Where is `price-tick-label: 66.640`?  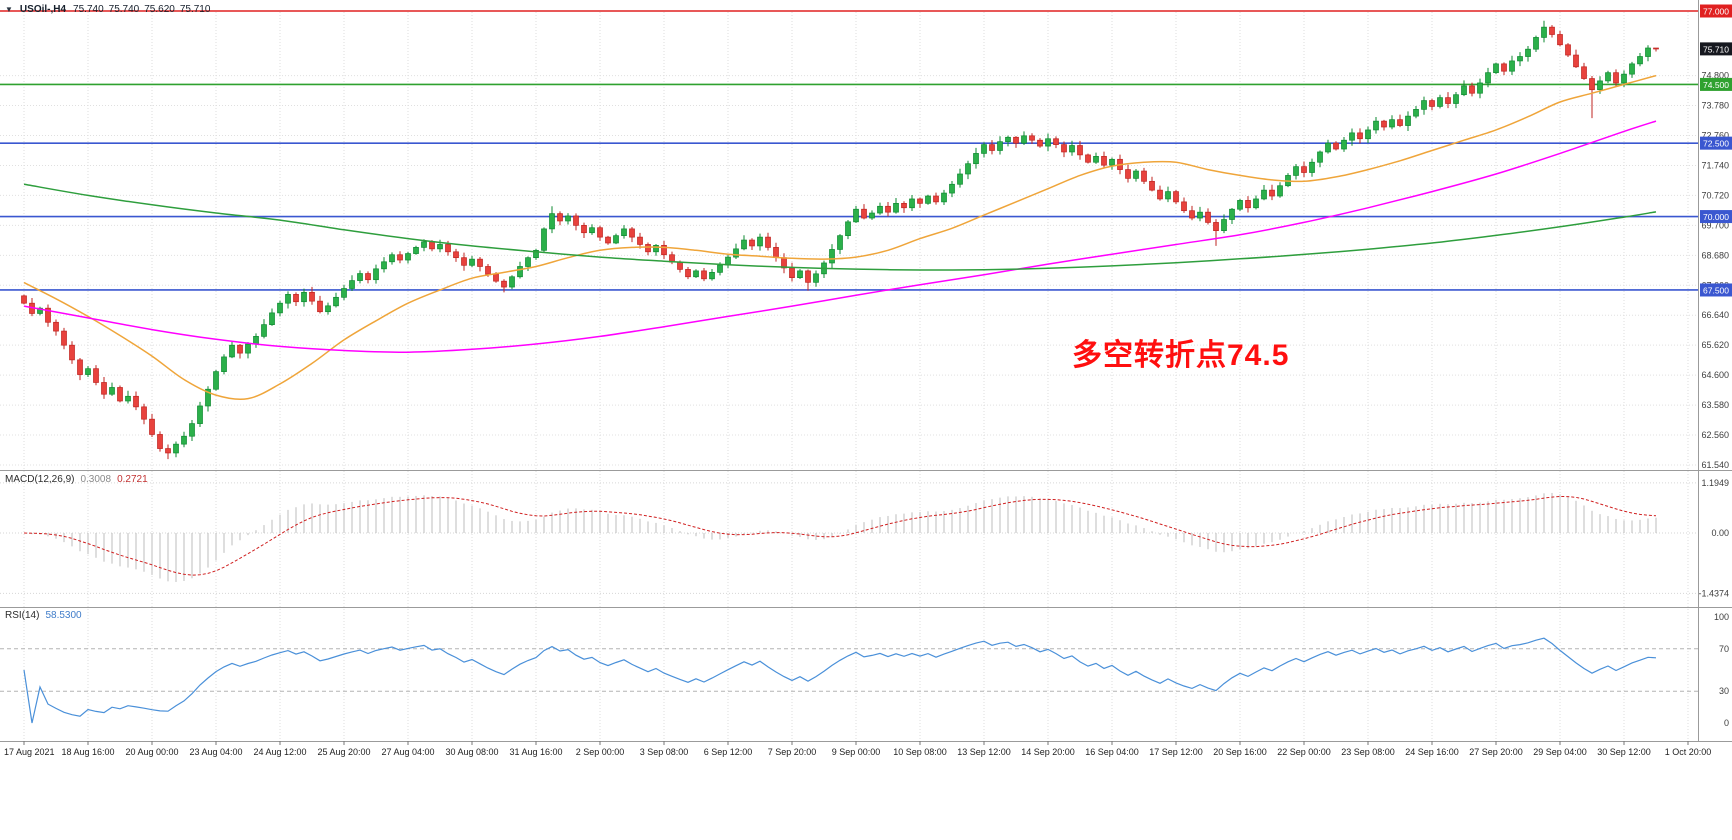
price-tick-label: 66.640 is located at coordinates (1715, 315).